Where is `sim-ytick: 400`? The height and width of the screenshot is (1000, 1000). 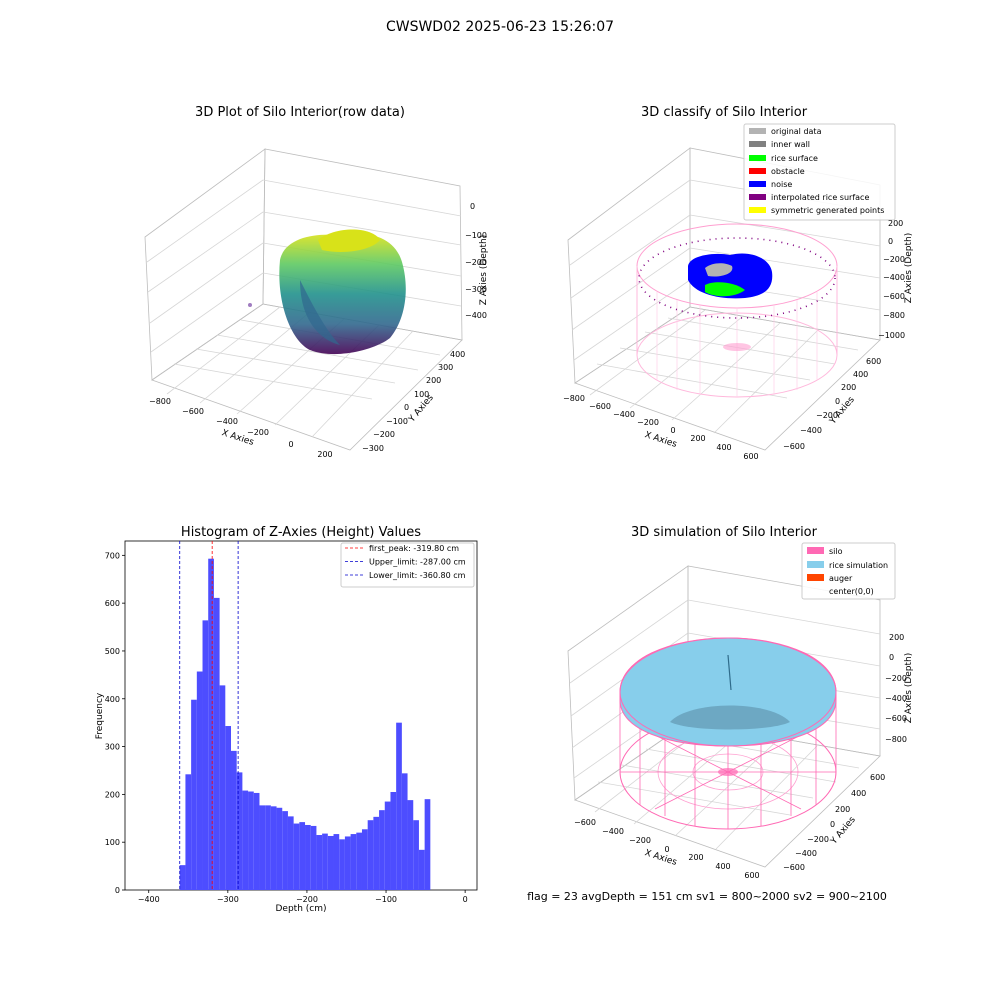
sim-ytick: 400 is located at coordinates (858, 793).